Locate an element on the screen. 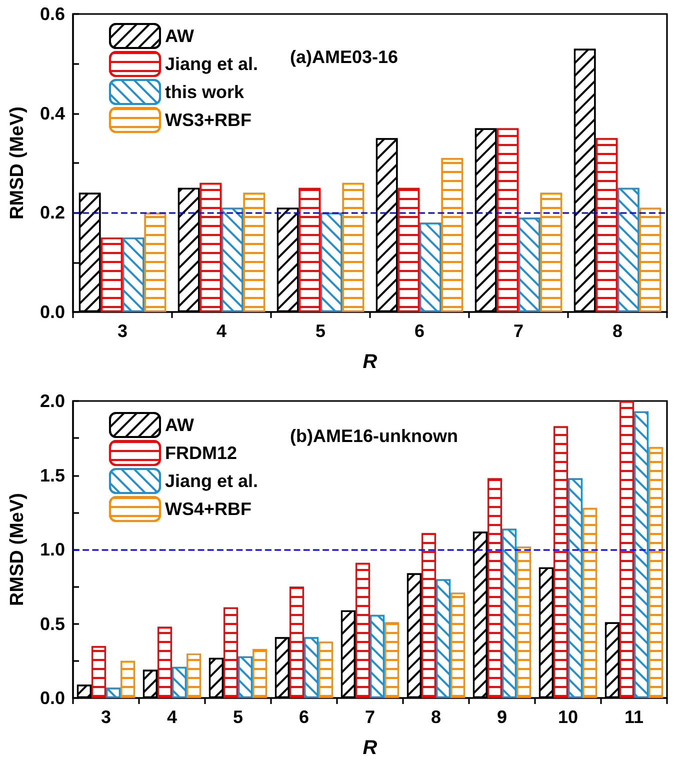  legend-label: WS4+RBF is located at coordinates (208, 509).